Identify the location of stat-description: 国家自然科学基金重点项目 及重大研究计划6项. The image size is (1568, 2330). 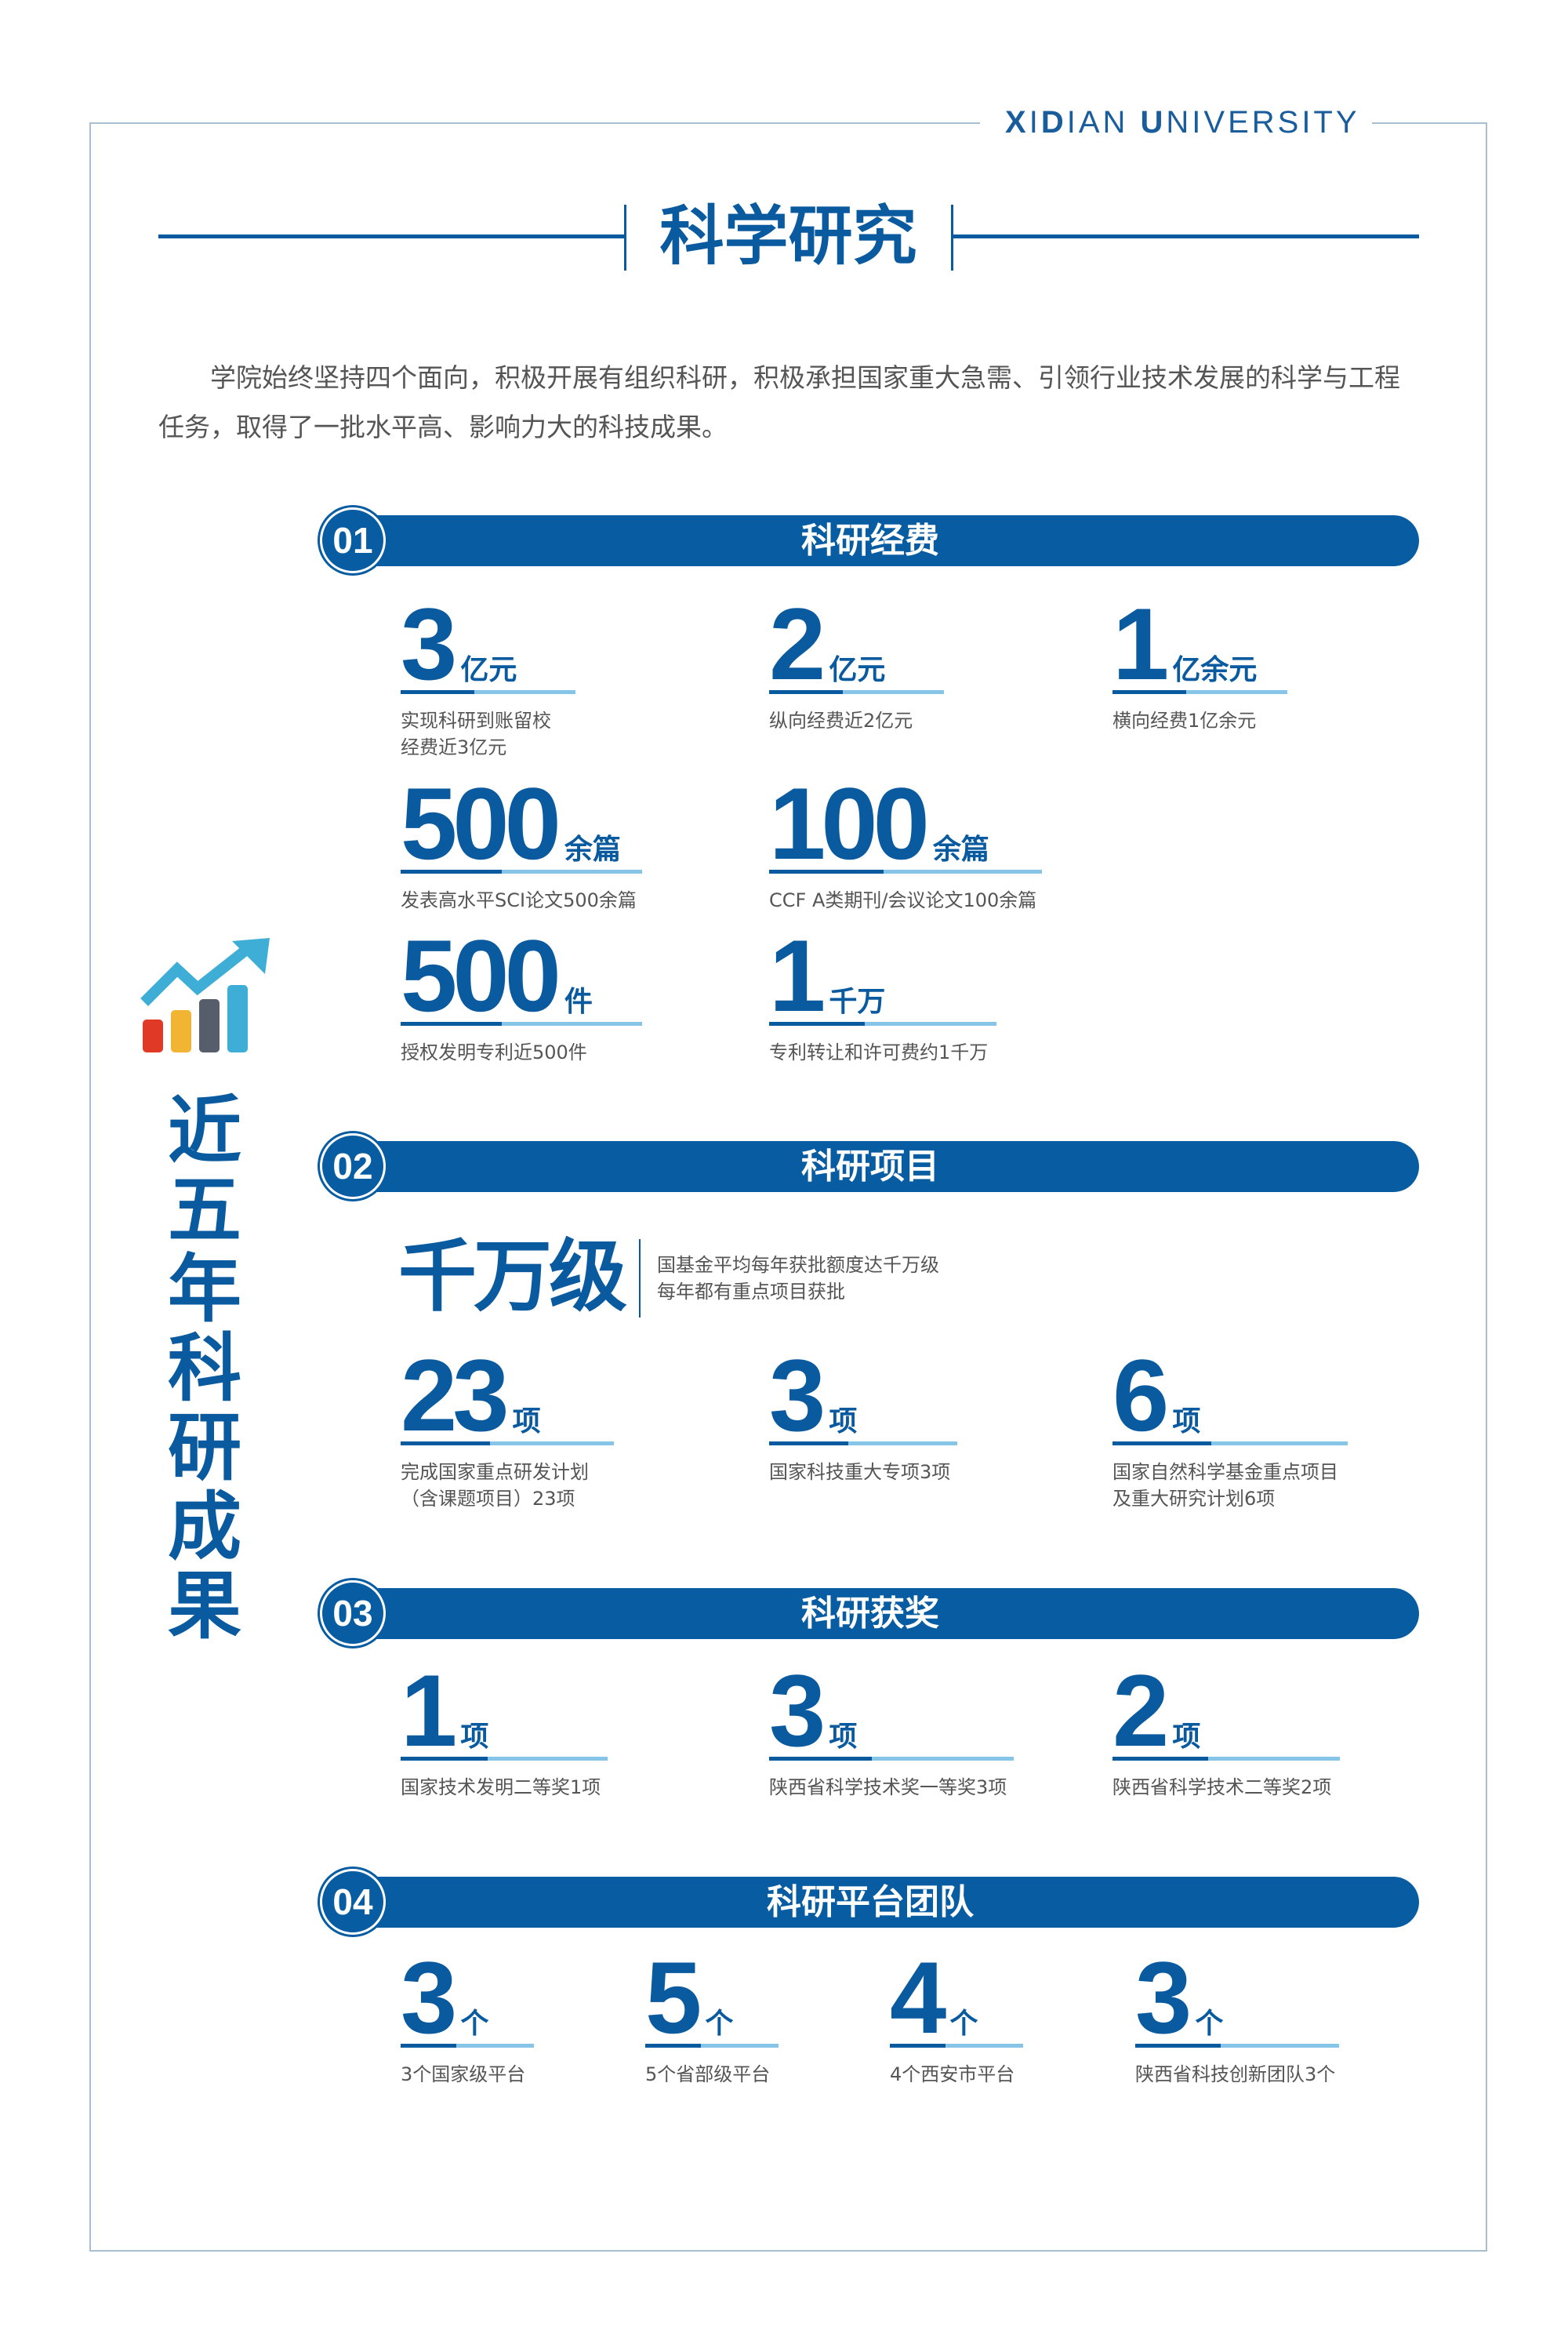
(1225, 1485).